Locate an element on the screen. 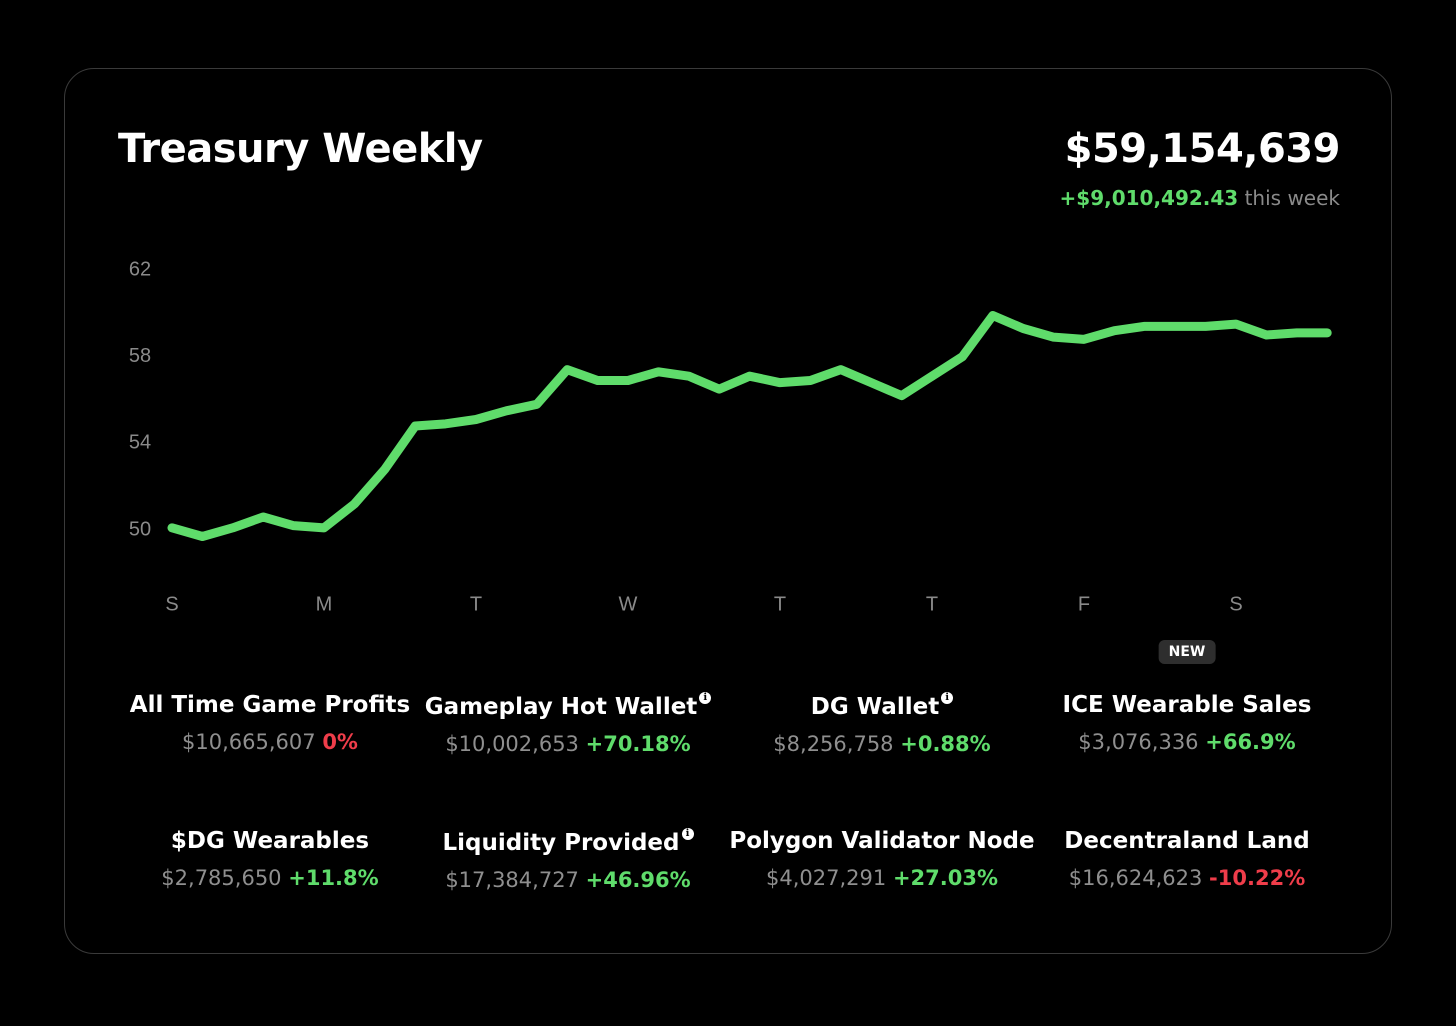 This screenshot has height=1026, width=1456. stat-value: $10,665,607 is located at coordinates (249, 742).